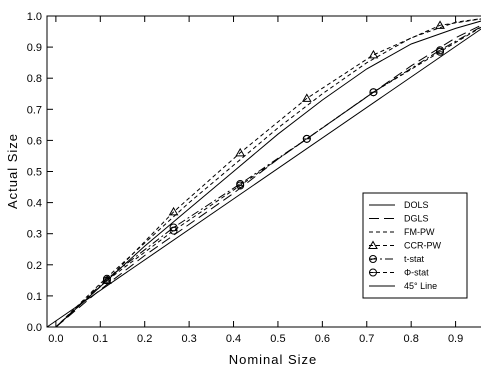 This screenshot has width=481, height=374. I want to click on x-tick-label: 0.7, so click(366, 339).